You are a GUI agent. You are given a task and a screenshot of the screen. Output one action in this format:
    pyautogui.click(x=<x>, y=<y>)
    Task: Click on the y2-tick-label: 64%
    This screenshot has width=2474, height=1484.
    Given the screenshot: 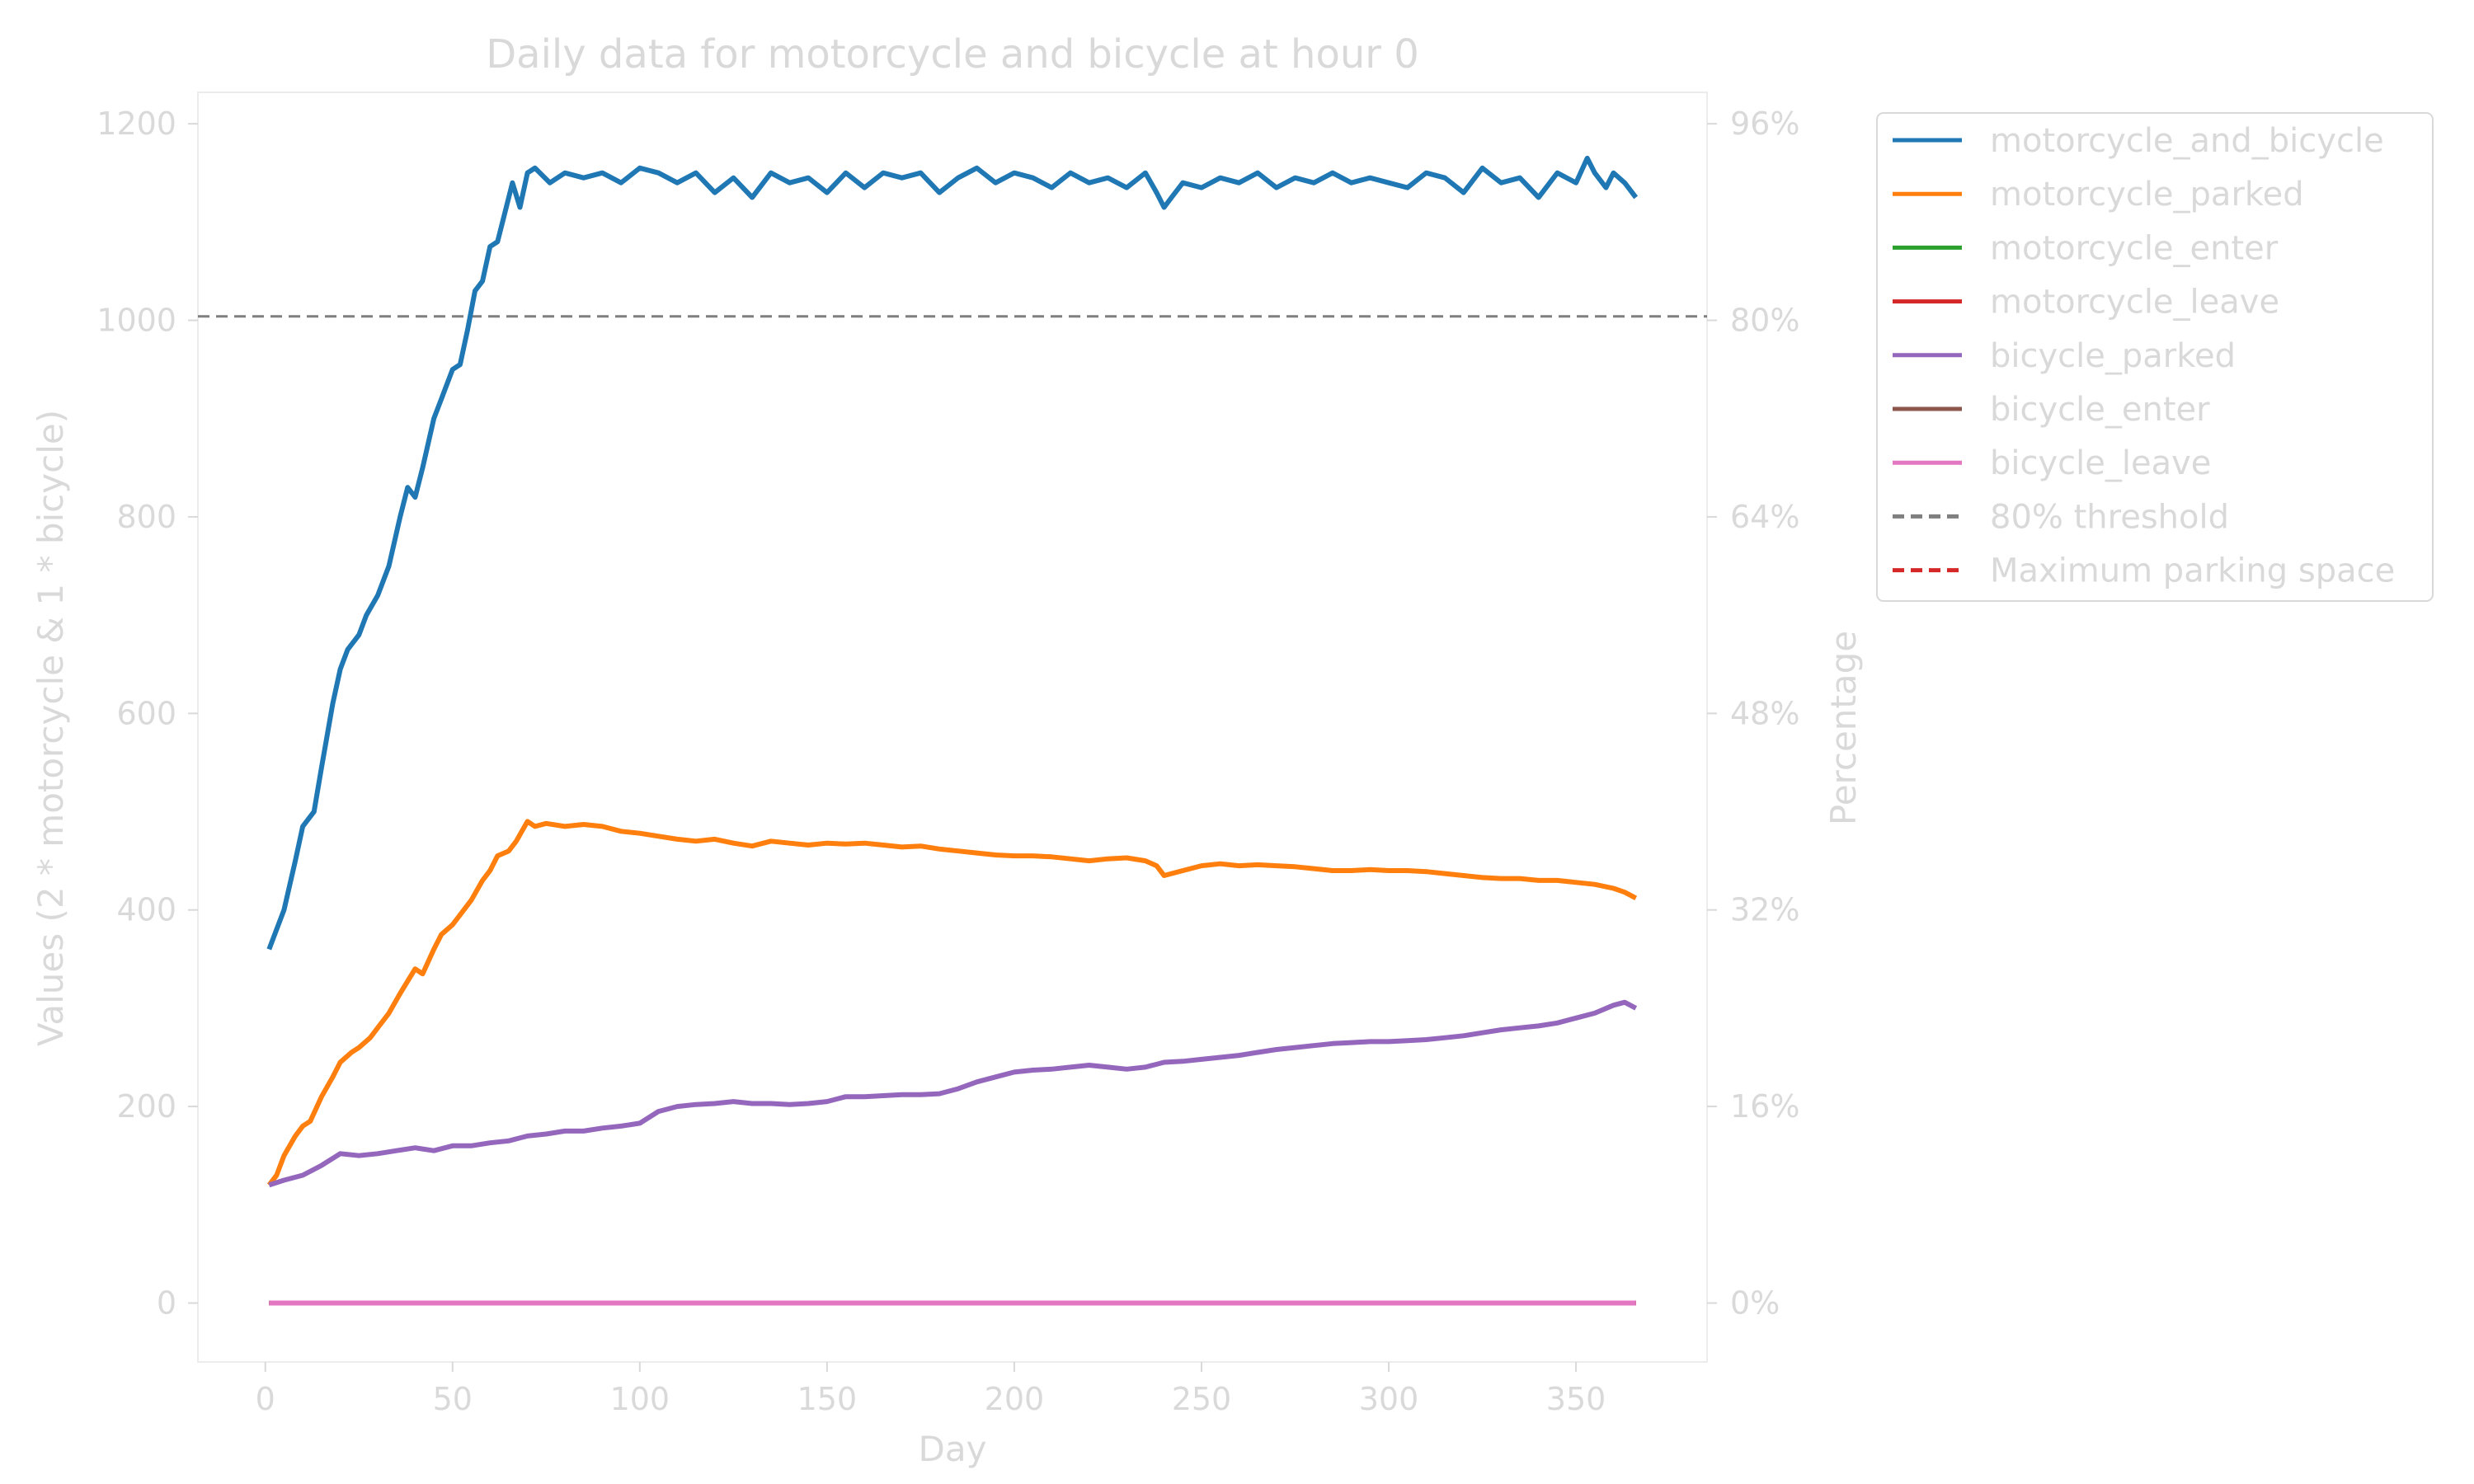 What is the action you would take?
    pyautogui.click(x=1764, y=517)
    